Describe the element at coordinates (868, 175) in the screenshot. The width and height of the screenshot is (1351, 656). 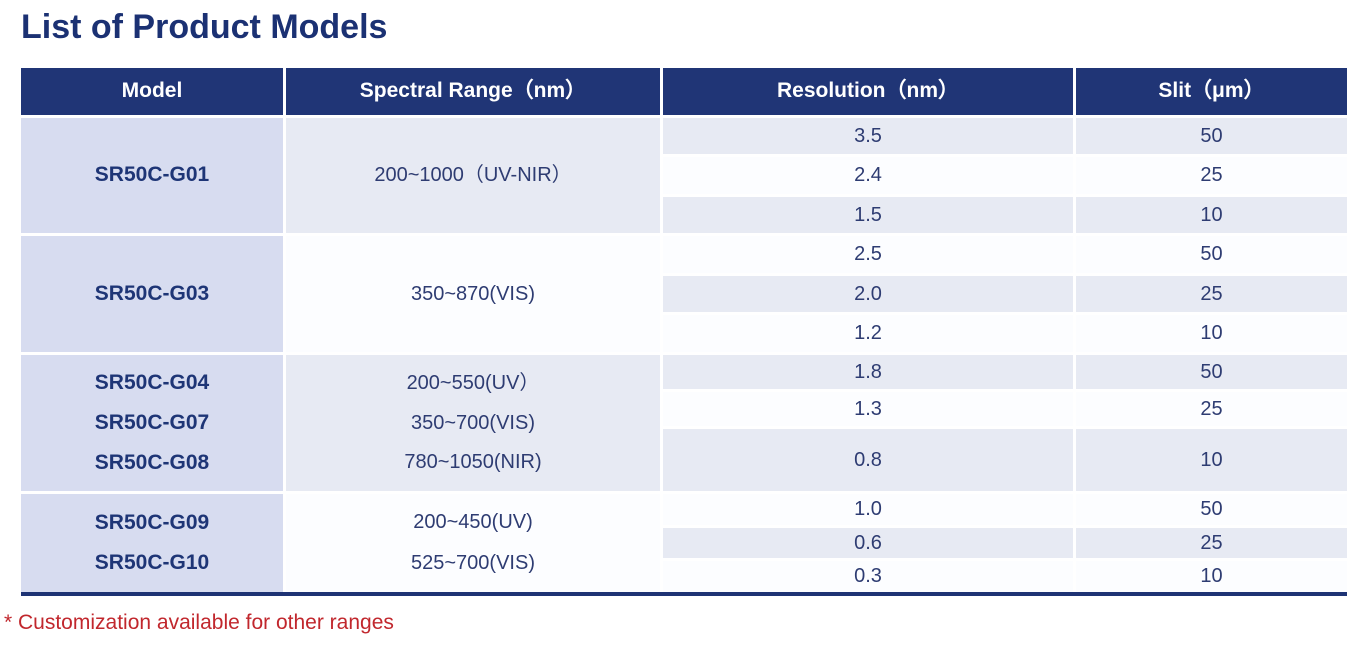
I see `resolution-cell: 2.4` at that location.